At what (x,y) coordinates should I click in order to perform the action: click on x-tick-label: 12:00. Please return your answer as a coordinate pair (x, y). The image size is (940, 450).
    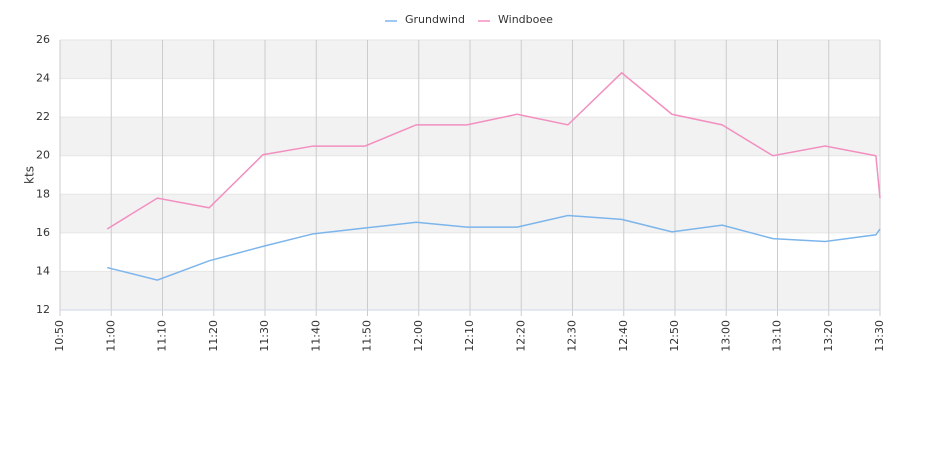
    Looking at the image, I should click on (418, 336).